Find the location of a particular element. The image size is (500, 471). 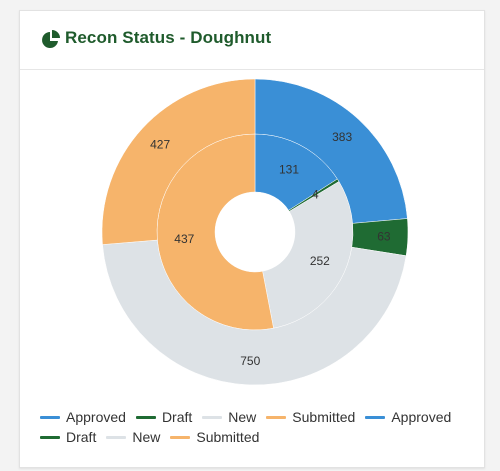

data-label-inner-new: 252 is located at coordinates (320, 261).